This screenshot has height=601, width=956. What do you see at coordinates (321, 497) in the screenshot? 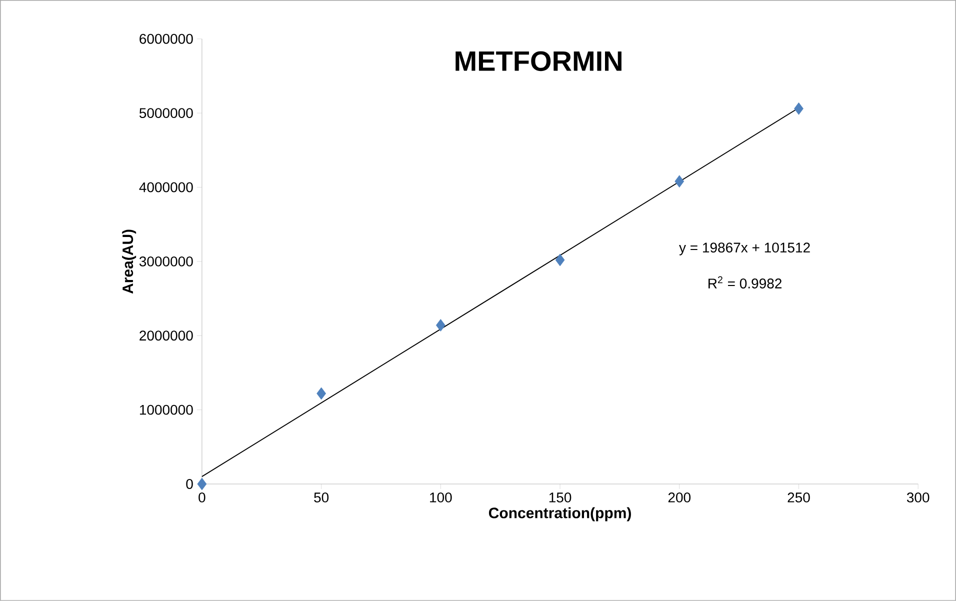
I see `x-tick-label: 50` at bounding box center [321, 497].